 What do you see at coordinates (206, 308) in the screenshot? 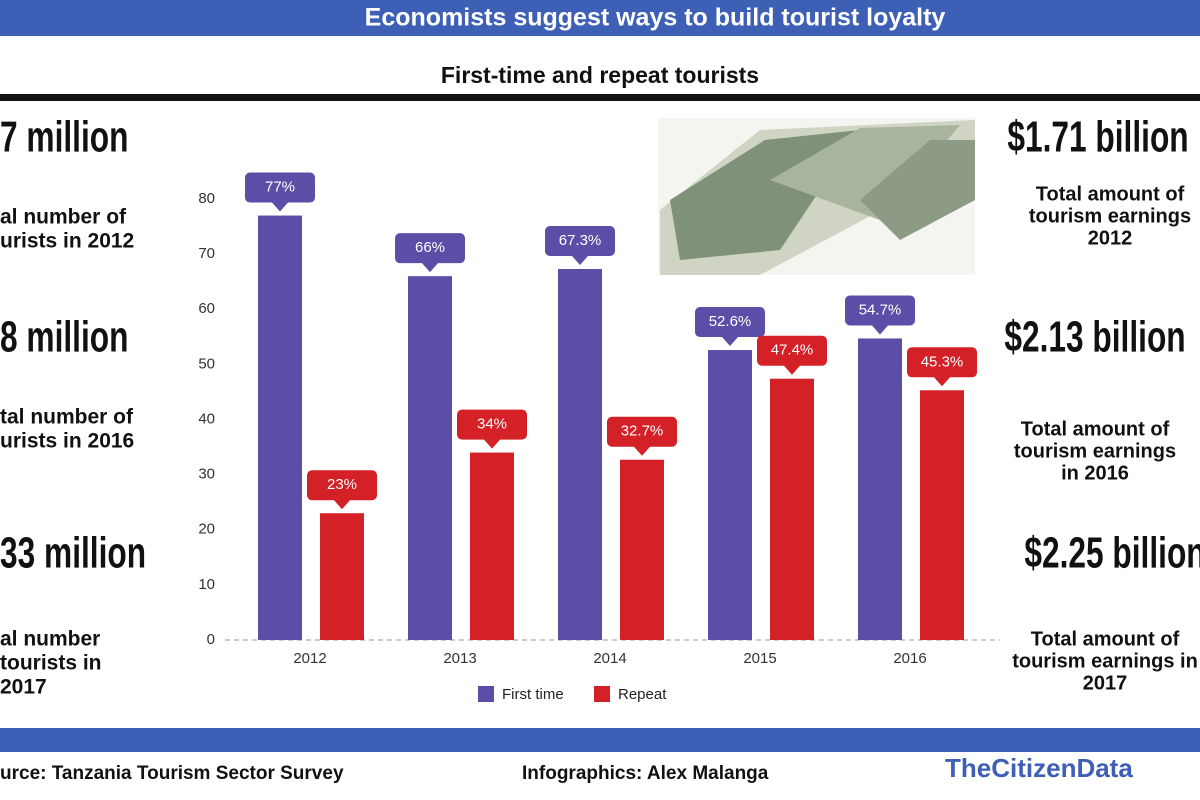
I see `y-tick-label: 60` at bounding box center [206, 308].